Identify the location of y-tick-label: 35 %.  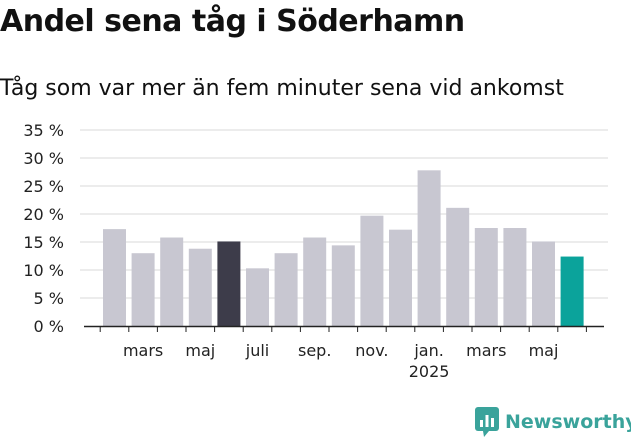
(43, 130).